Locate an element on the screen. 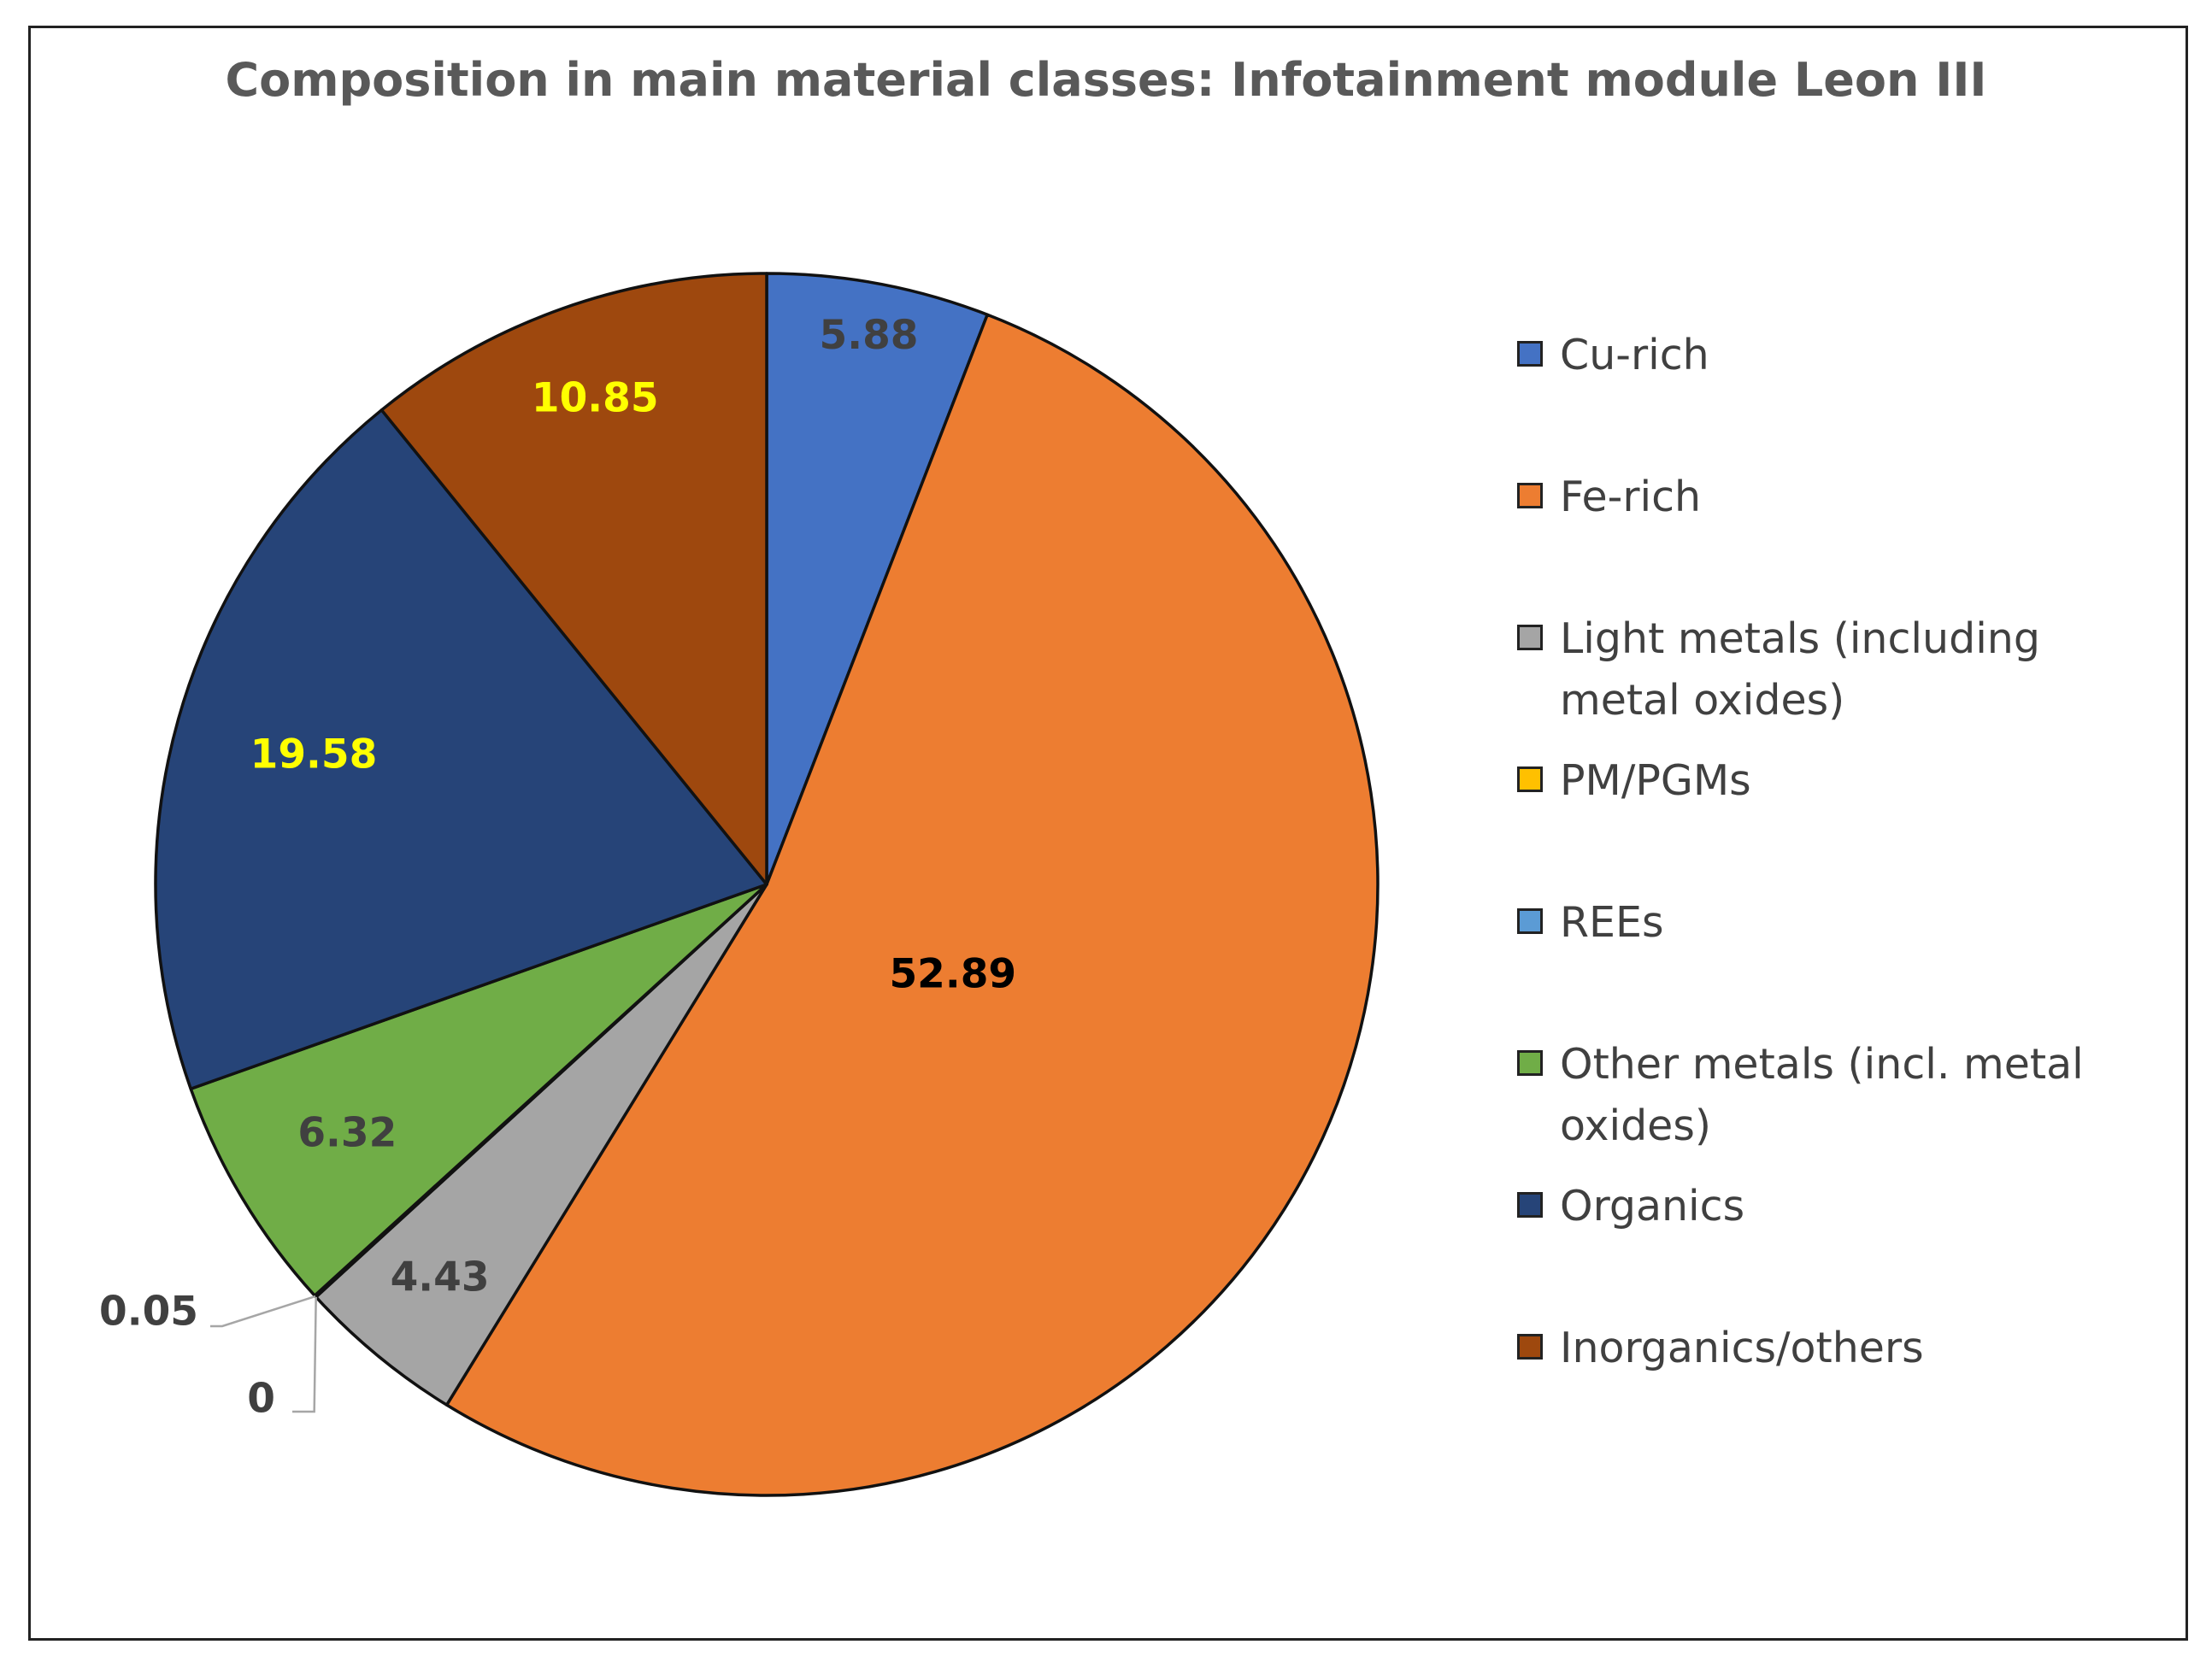 This screenshot has width=2212, height=1668. data-label-light-metals-including-metal-oxides: 4.43 is located at coordinates (440, 1277).